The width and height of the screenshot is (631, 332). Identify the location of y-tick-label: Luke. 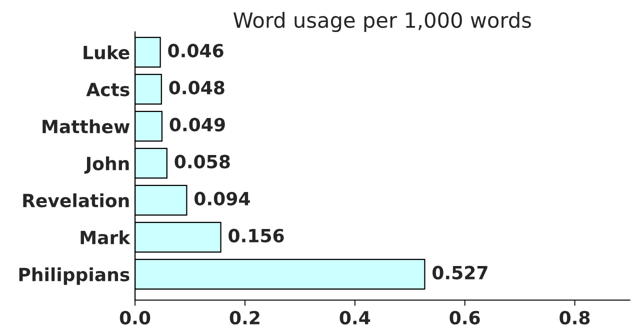
(107, 52).